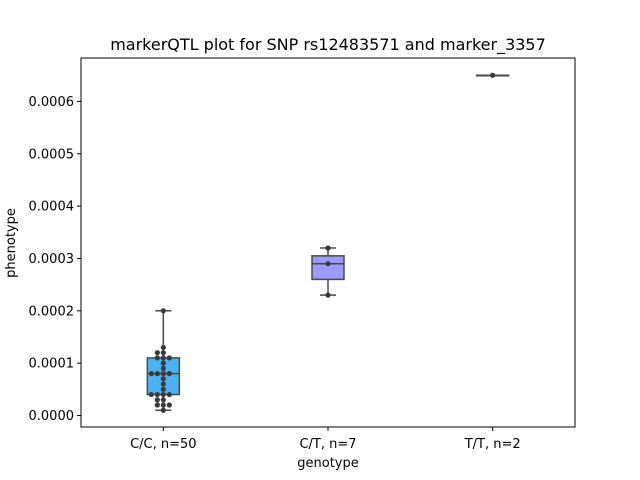 The image size is (640, 480). I want to click on x-tick-label: C/T, n=7, so click(327, 444).